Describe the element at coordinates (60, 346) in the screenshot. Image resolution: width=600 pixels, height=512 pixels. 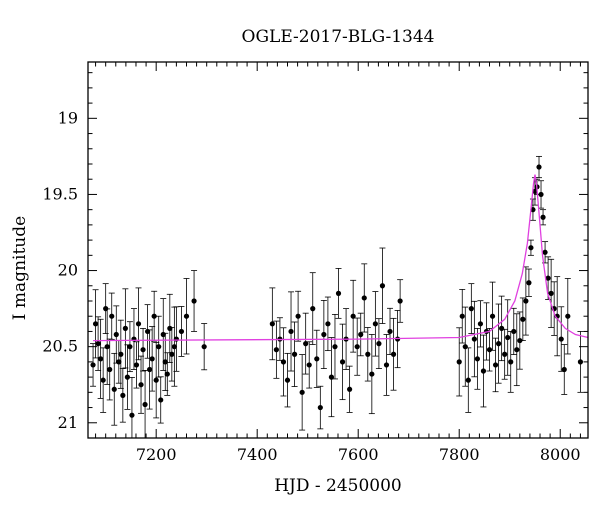
I see `y-tick-label: 20.5` at that location.